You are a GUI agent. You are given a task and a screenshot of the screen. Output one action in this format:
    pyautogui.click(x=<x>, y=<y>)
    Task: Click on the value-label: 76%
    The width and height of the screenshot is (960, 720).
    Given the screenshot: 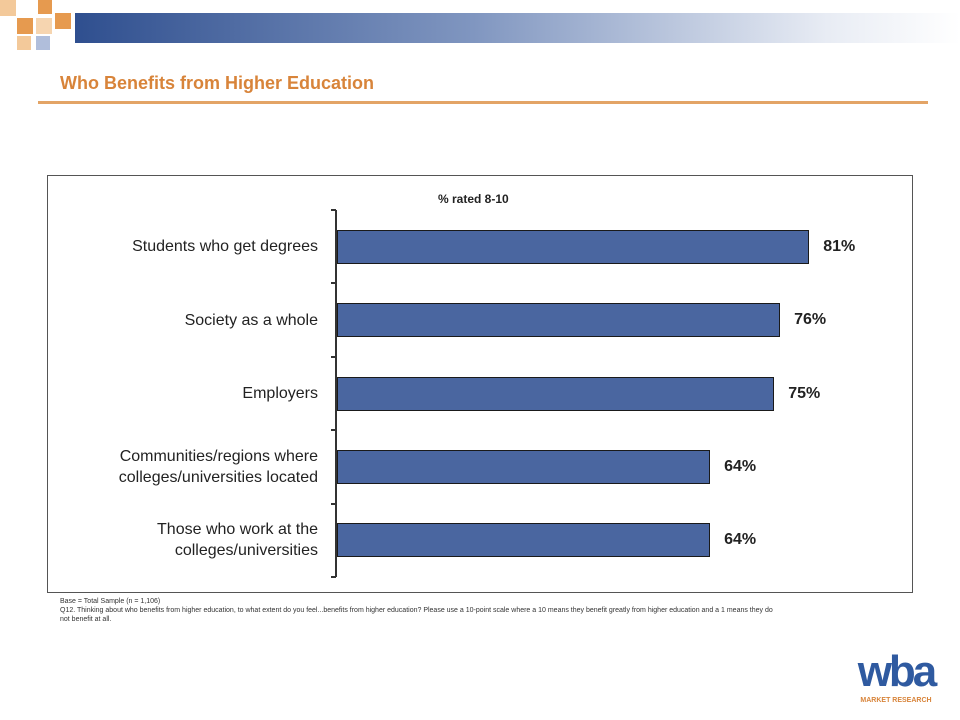 What is the action you would take?
    pyautogui.click(x=810, y=320)
    